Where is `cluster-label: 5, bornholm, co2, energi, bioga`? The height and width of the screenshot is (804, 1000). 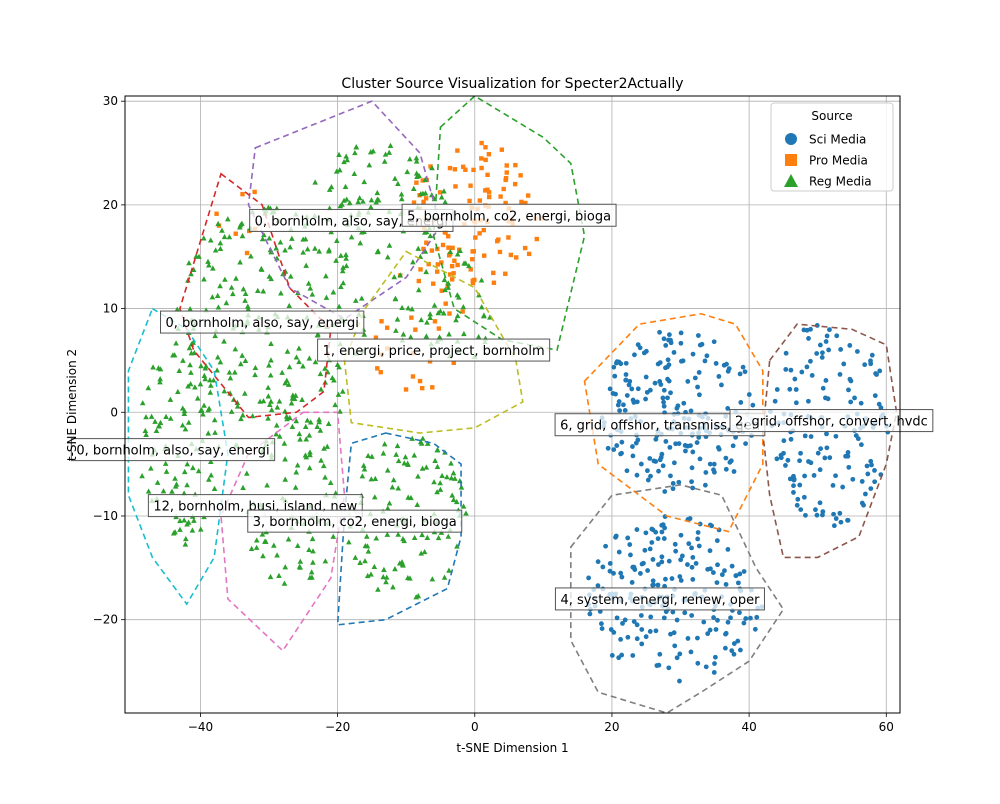 cluster-label: 5, bornholm, co2, energi, bioga is located at coordinates (509, 215).